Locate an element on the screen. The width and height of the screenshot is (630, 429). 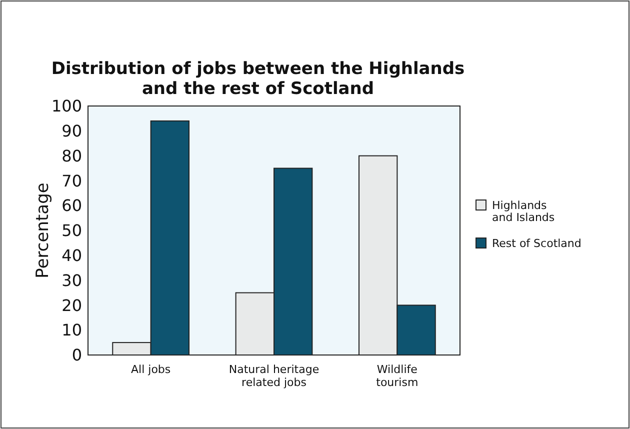
y-tick-label: 40 is located at coordinates (72, 255).